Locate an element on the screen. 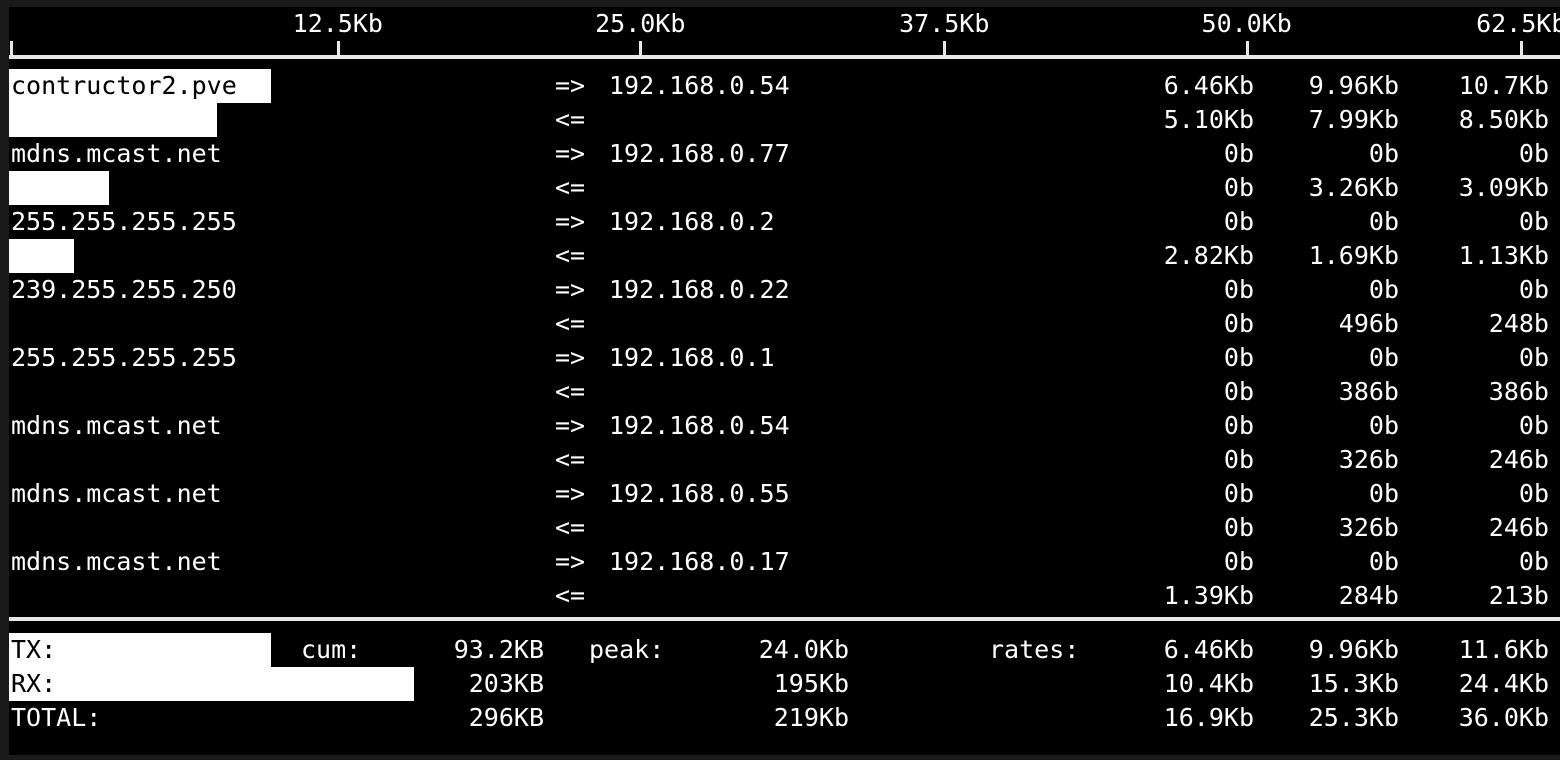  tx-rate-value: 10.7Kb is located at coordinates (1503, 85).